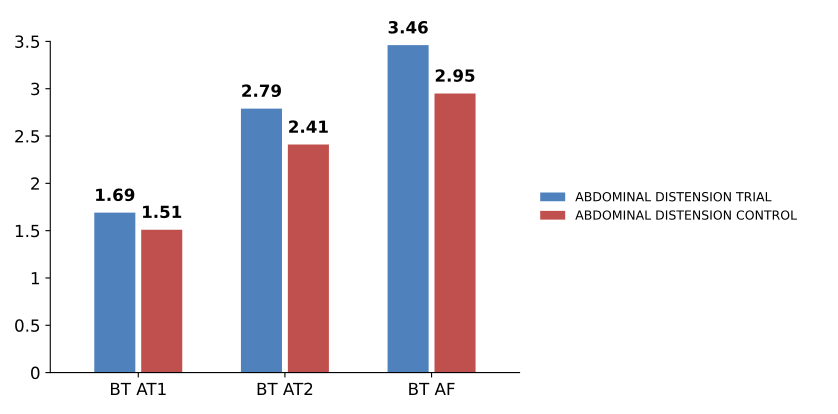 This screenshot has height=414, width=838. I want to click on x-tick-label: BT AT1, so click(138, 388).